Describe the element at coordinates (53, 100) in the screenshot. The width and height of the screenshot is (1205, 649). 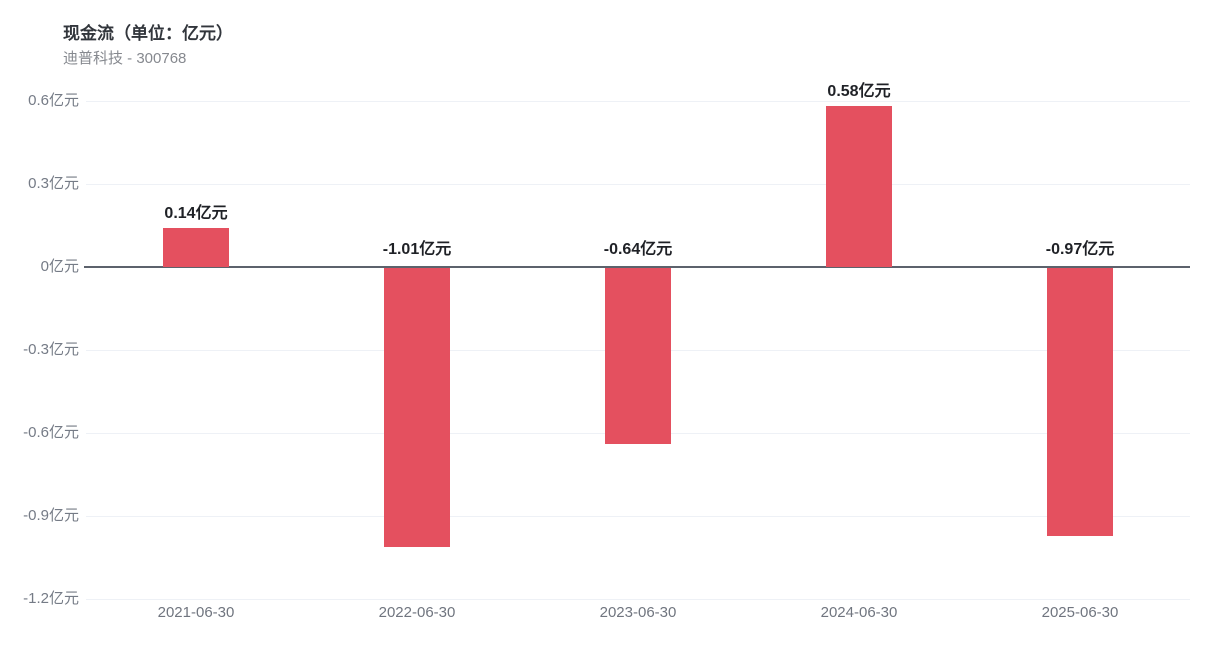
I see `y-axis-tick-label: 0.6亿元` at that location.